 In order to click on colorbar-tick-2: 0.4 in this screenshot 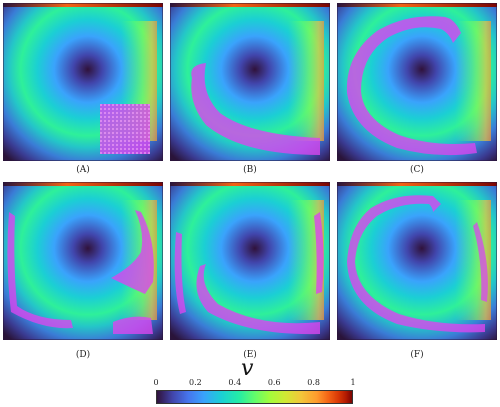, I will do `click(235, 382)`.